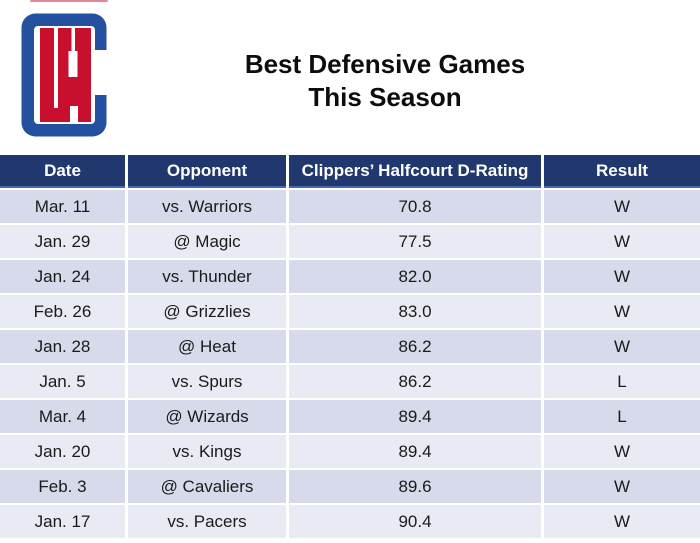  Describe the element at coordinates (207, 311) in the screenshot. I see `opponent-cell: @ Grizzlies` at that location.